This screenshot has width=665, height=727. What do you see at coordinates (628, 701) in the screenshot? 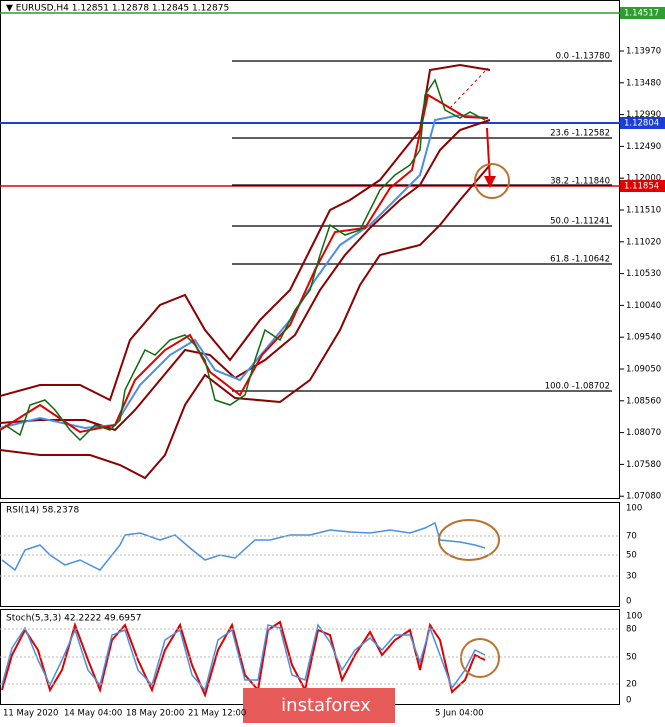
I see `stoch-axis-label: 0` at bounding box center [628, 701].